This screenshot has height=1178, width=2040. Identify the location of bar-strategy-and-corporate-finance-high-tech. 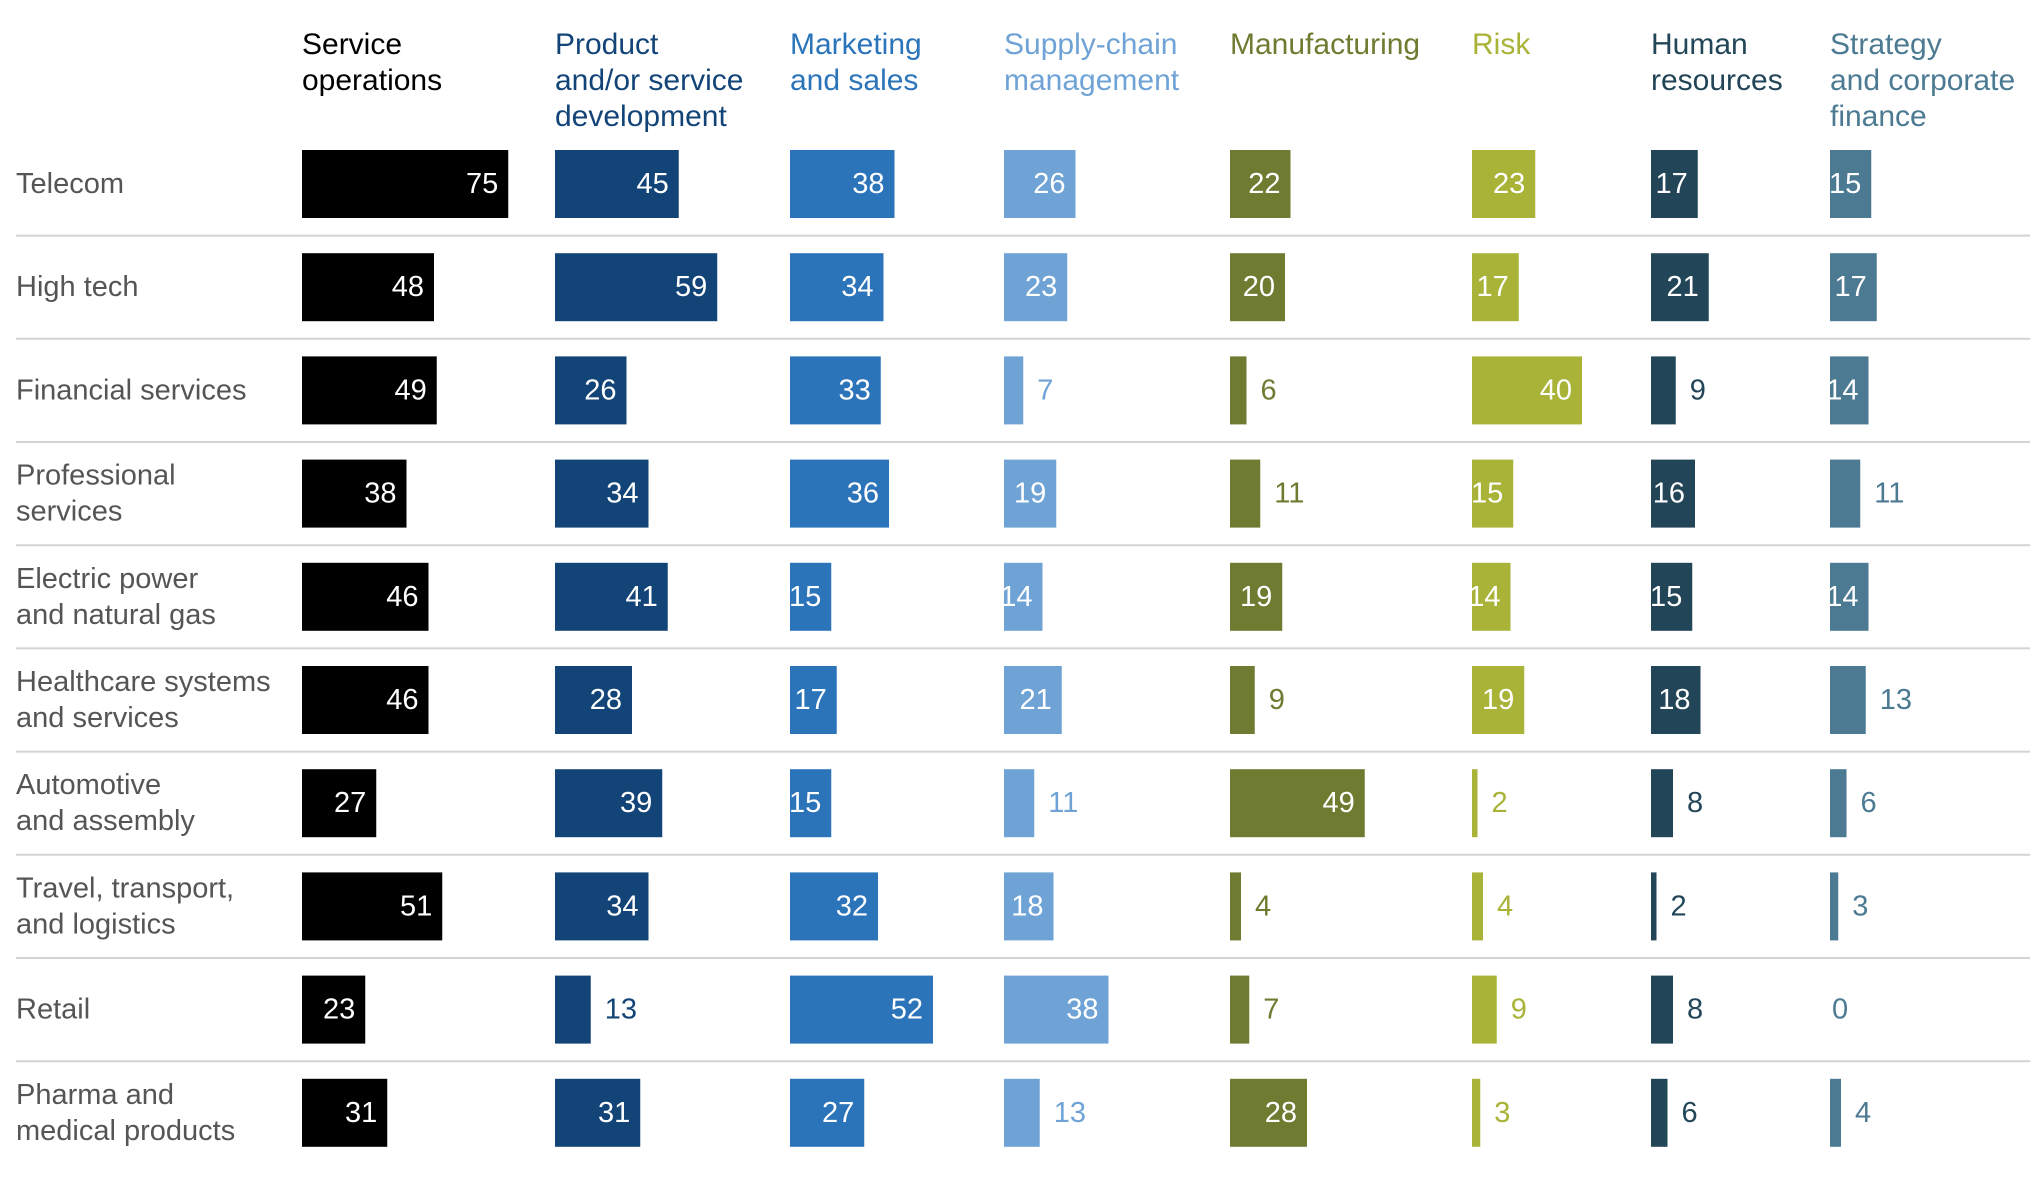
(1853, 287).